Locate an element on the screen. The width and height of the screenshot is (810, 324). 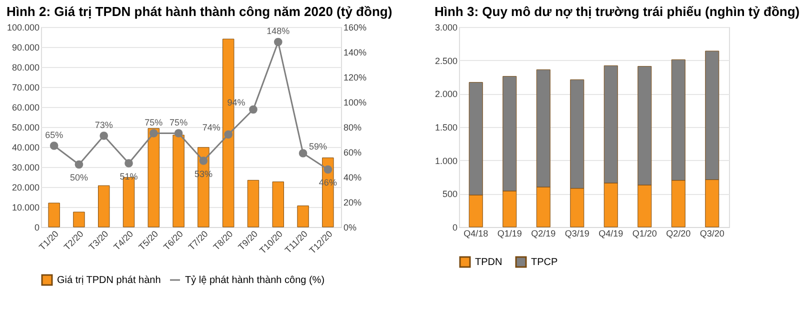
y-tick-label: 40.000 is located at coordinates (26, 147).